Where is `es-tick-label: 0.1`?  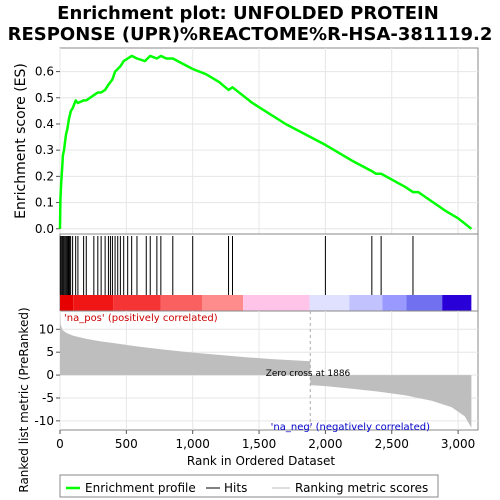
es-tick-label: 0.1 is located at coordinates (44, 203).